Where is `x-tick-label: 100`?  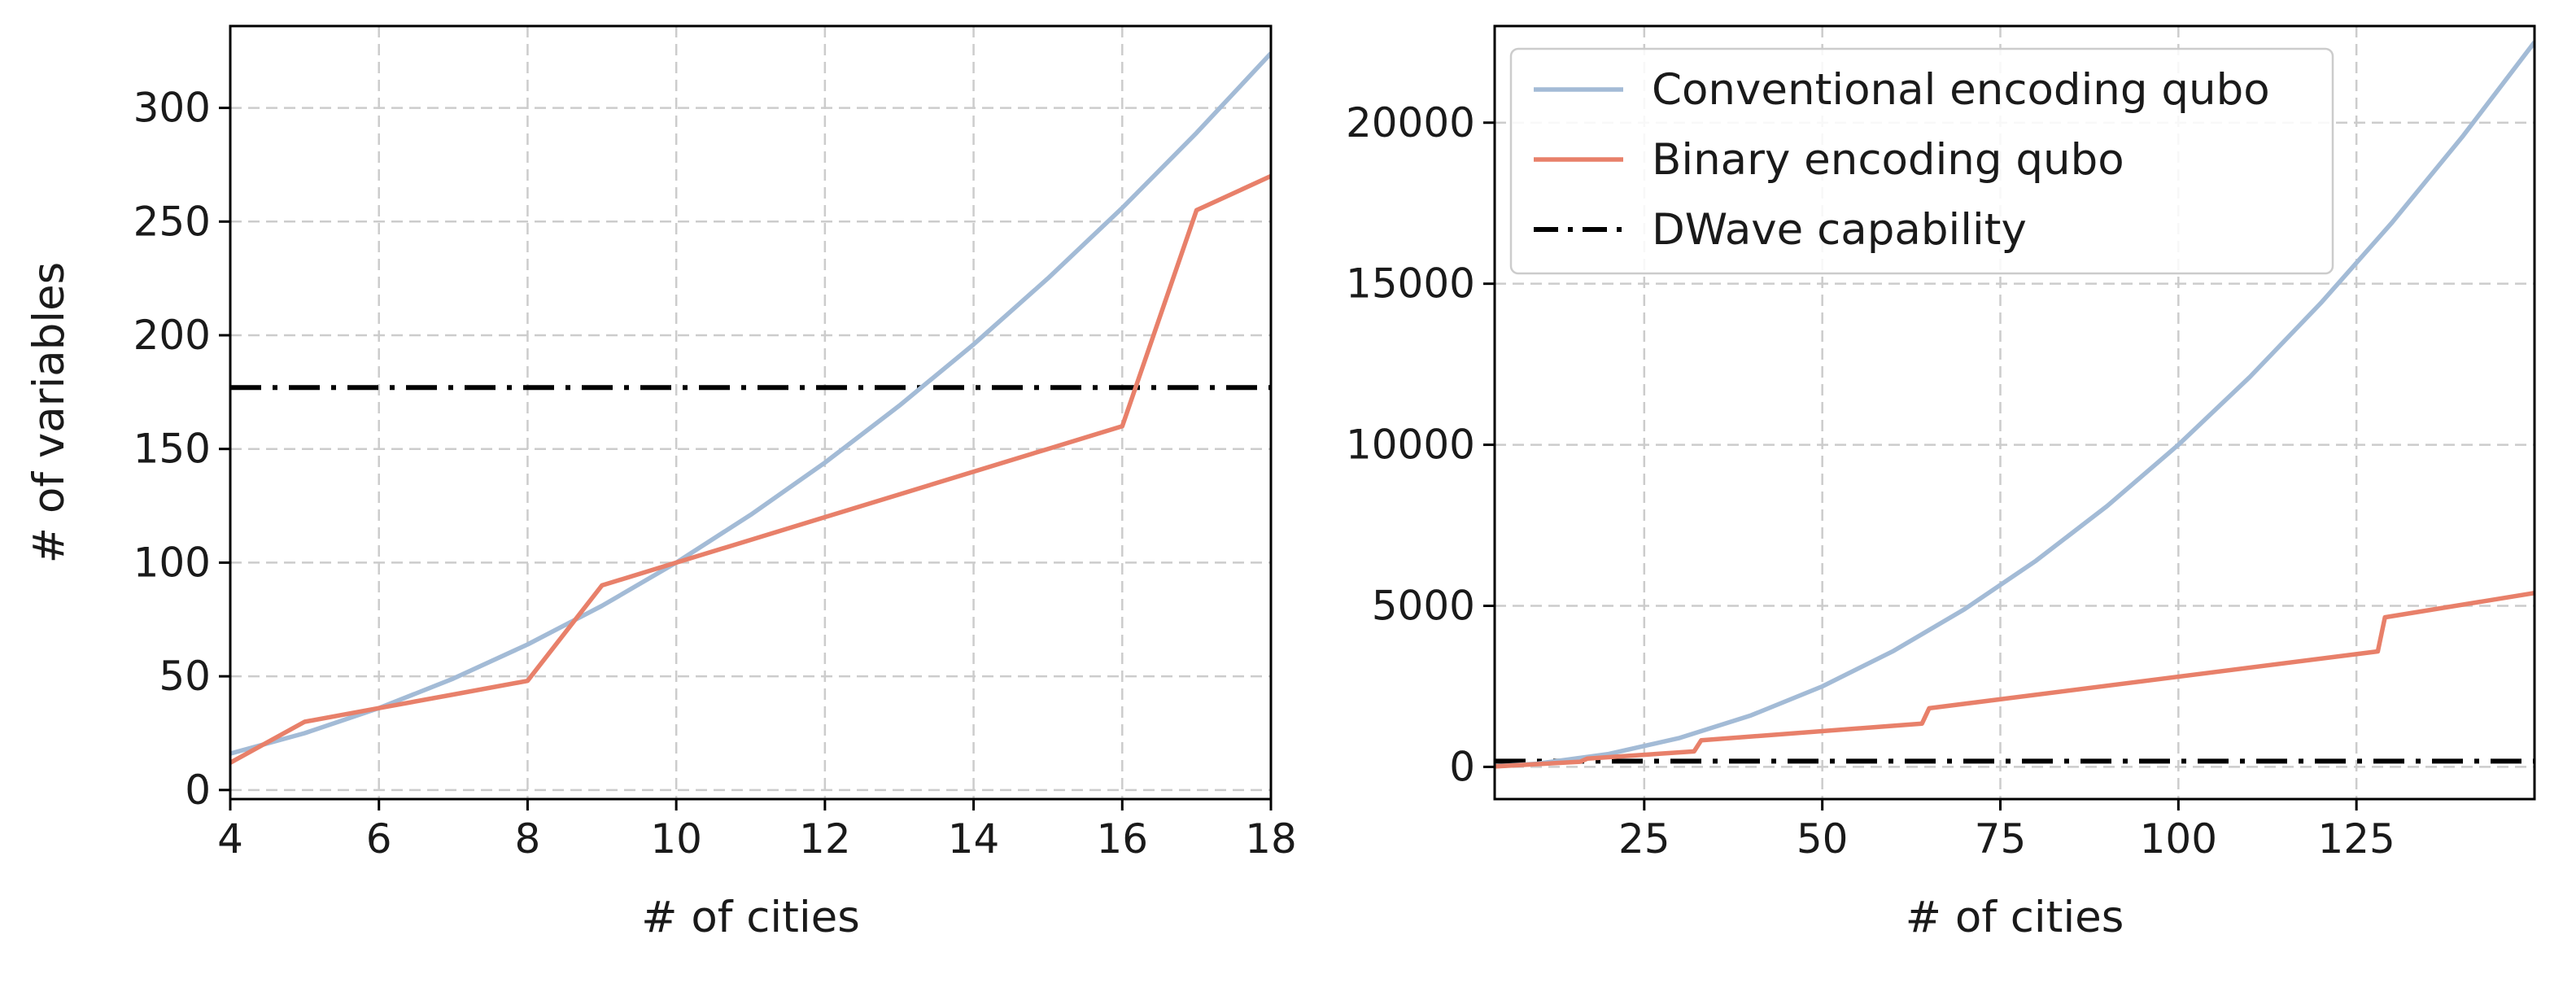 x-tick-label: 100 is located at coordinates (2178, 839).